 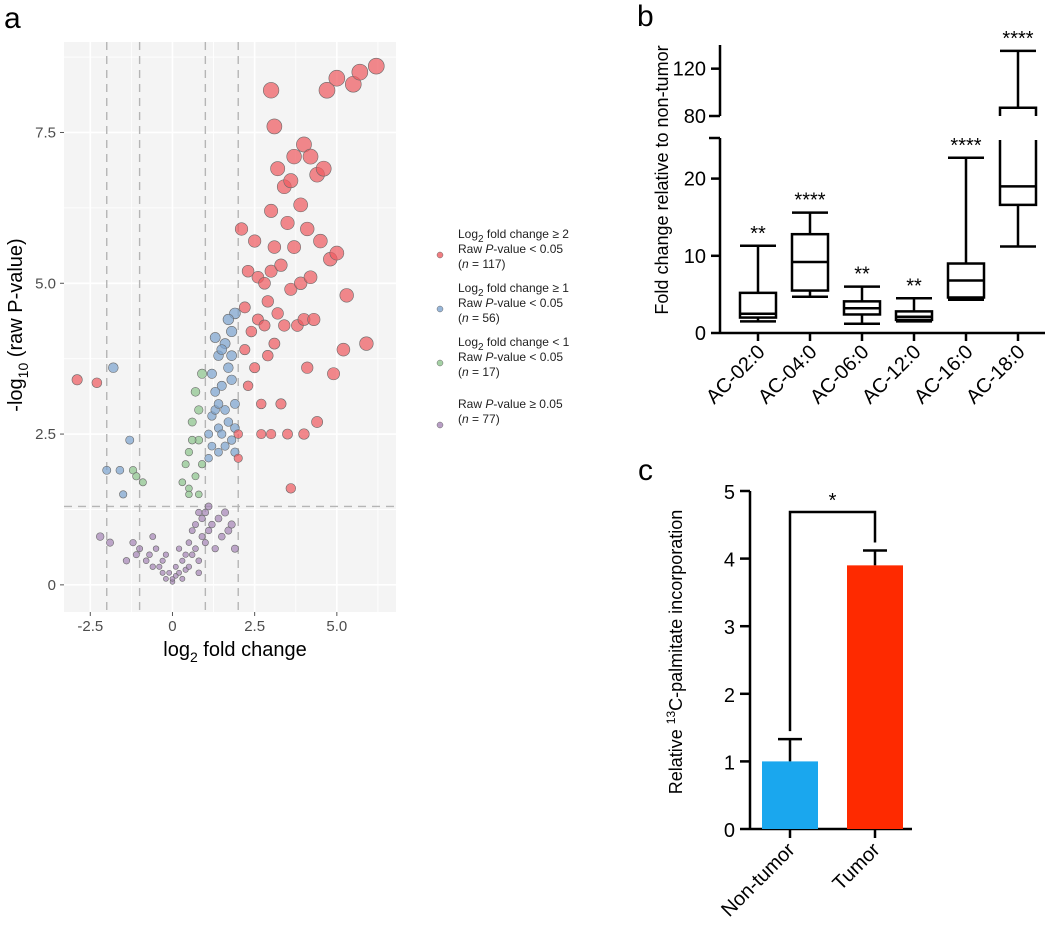 I want to click on y-tick-label: 5.0, so click(x=45, y=283).